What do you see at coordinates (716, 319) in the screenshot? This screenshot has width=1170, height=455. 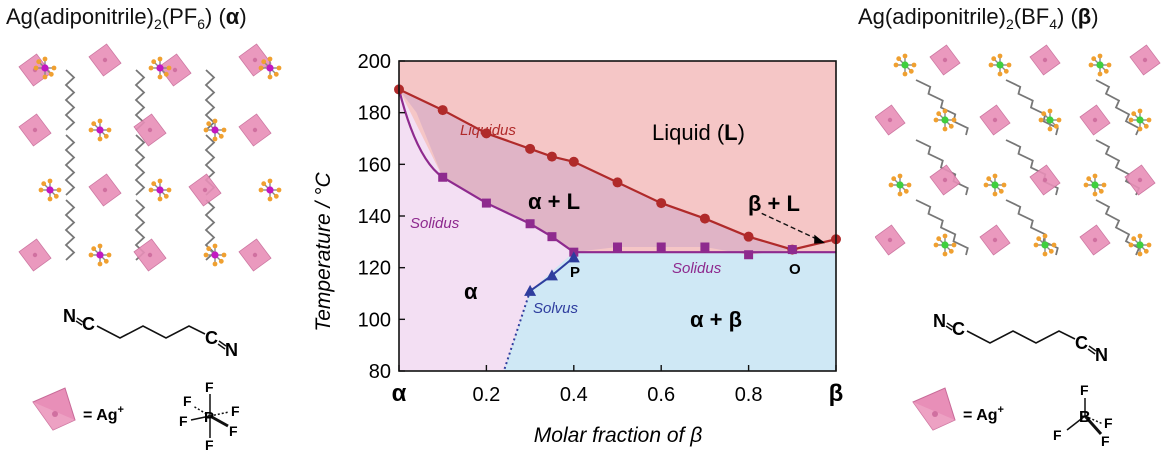 I see `region-label-alpha-beta: α + β` at bounding box center [716, 319].